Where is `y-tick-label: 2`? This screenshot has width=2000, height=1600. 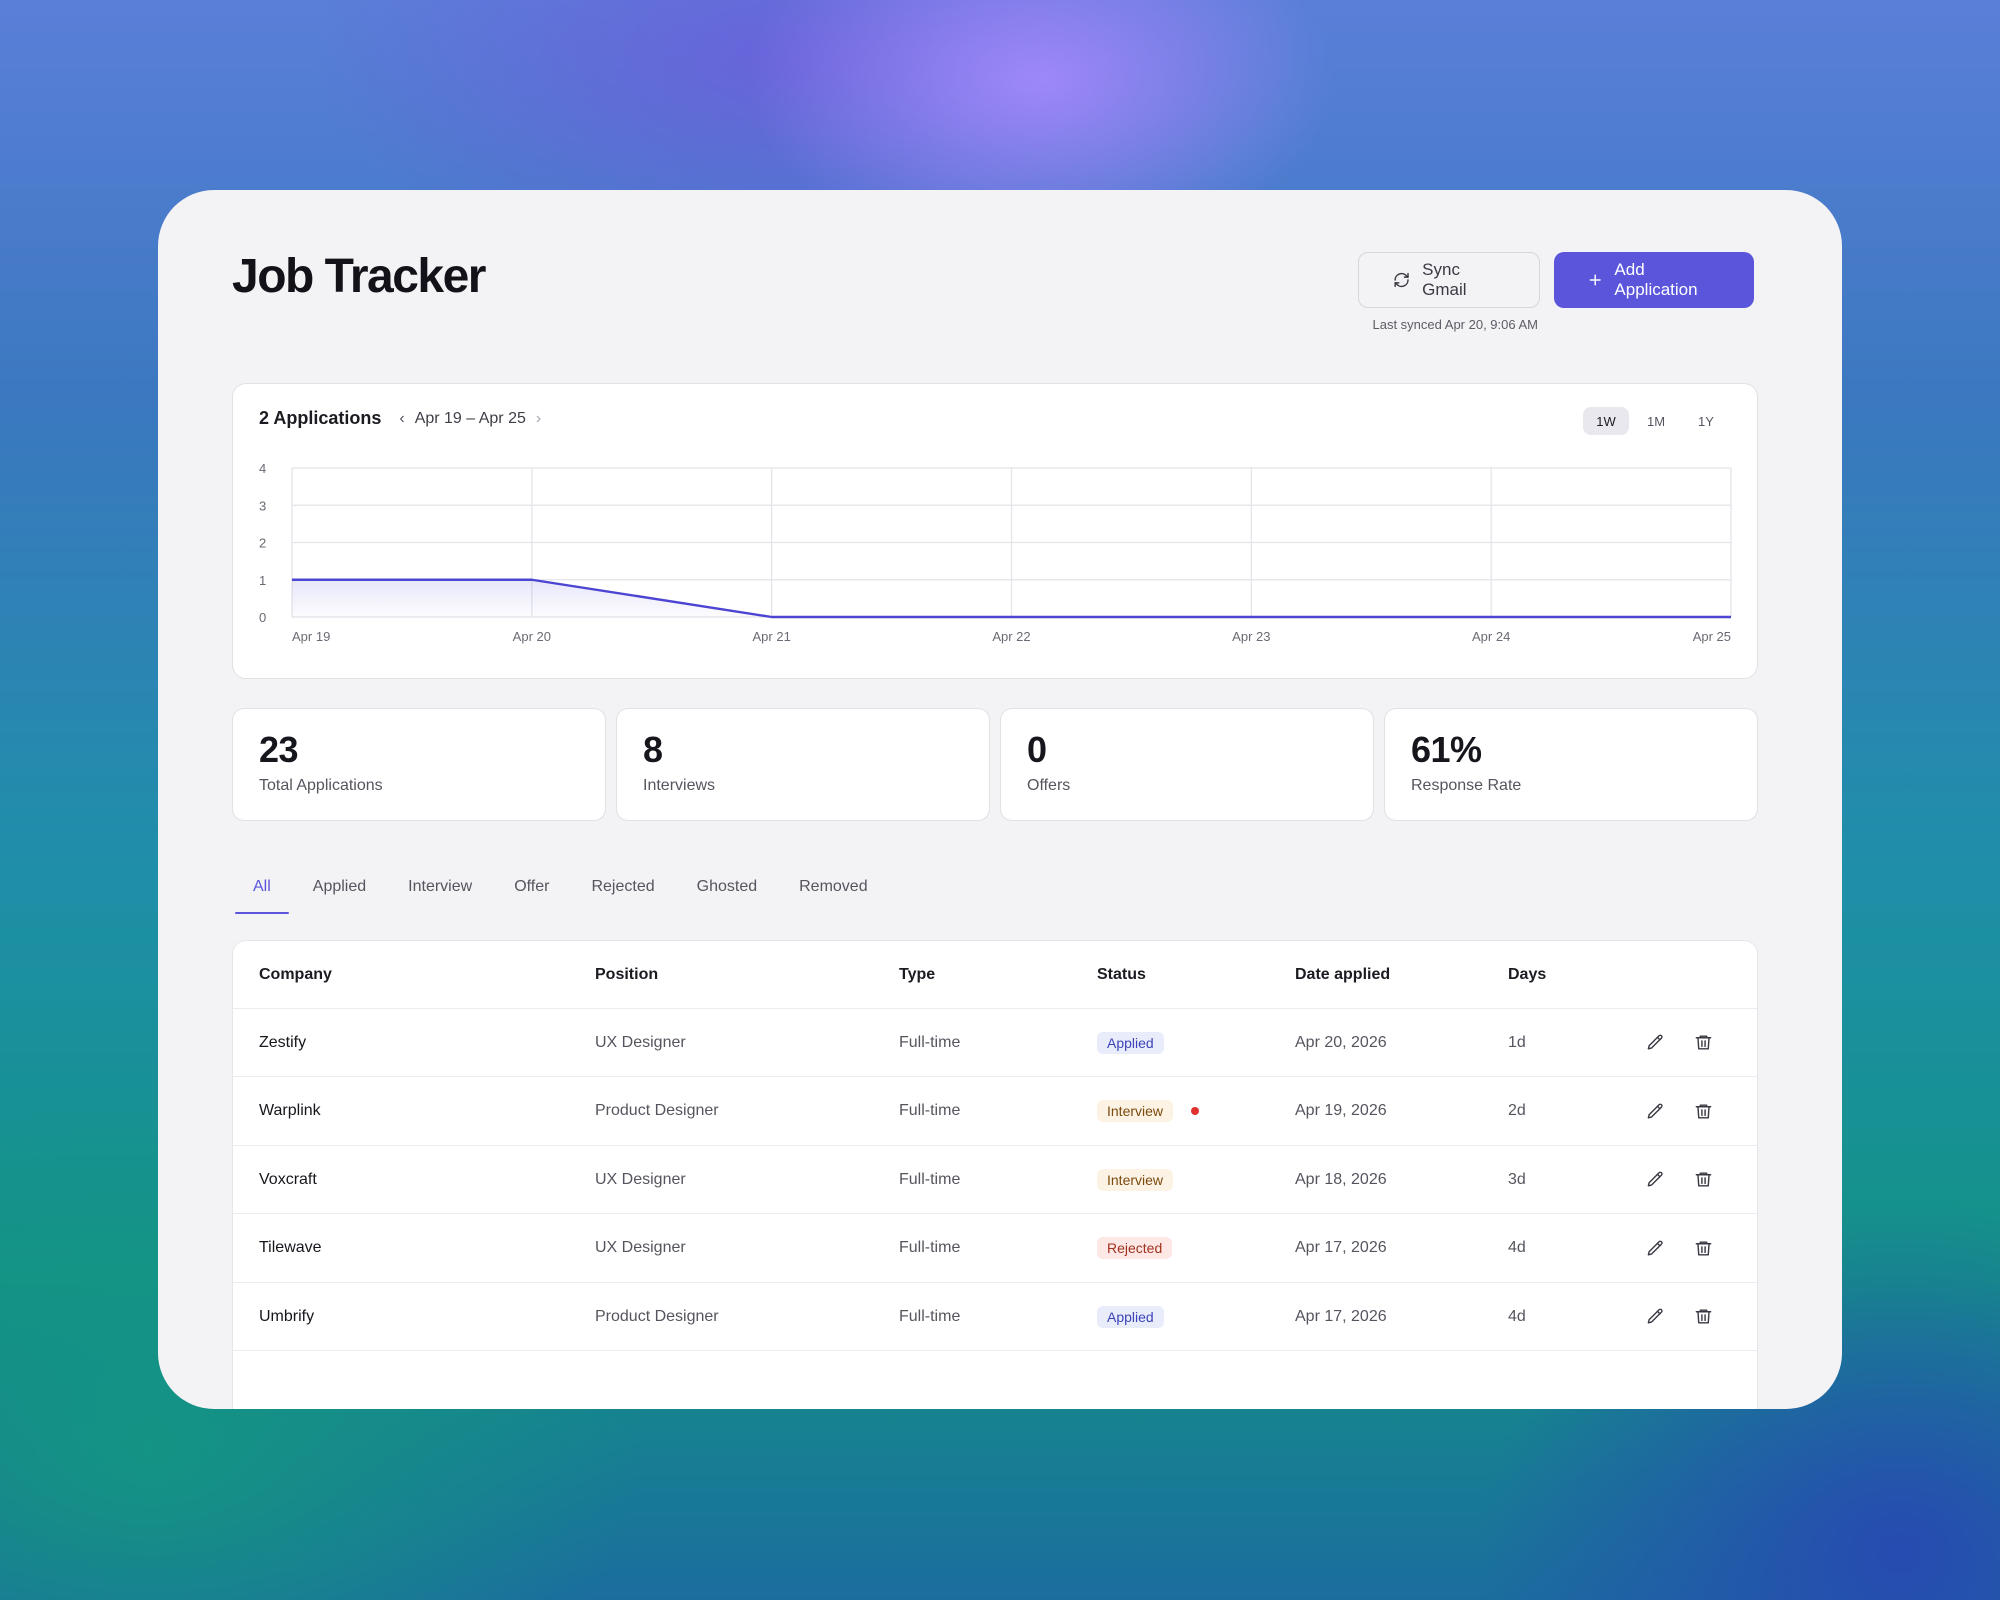
y-tick-label: 2 is located at coordinates (262, 543).